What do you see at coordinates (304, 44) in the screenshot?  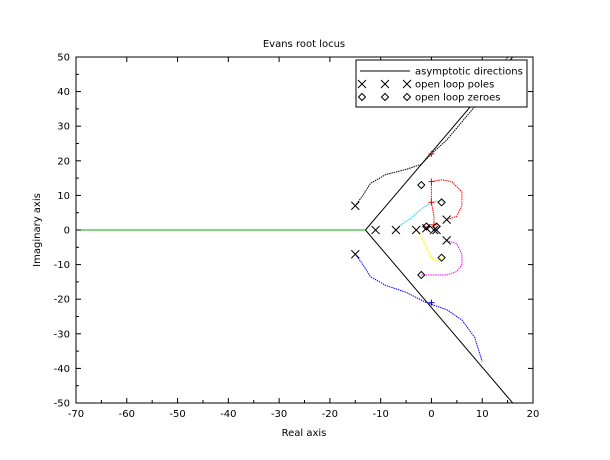 I see `chart-title: Evans root locus` at bounding box center [304, 44].